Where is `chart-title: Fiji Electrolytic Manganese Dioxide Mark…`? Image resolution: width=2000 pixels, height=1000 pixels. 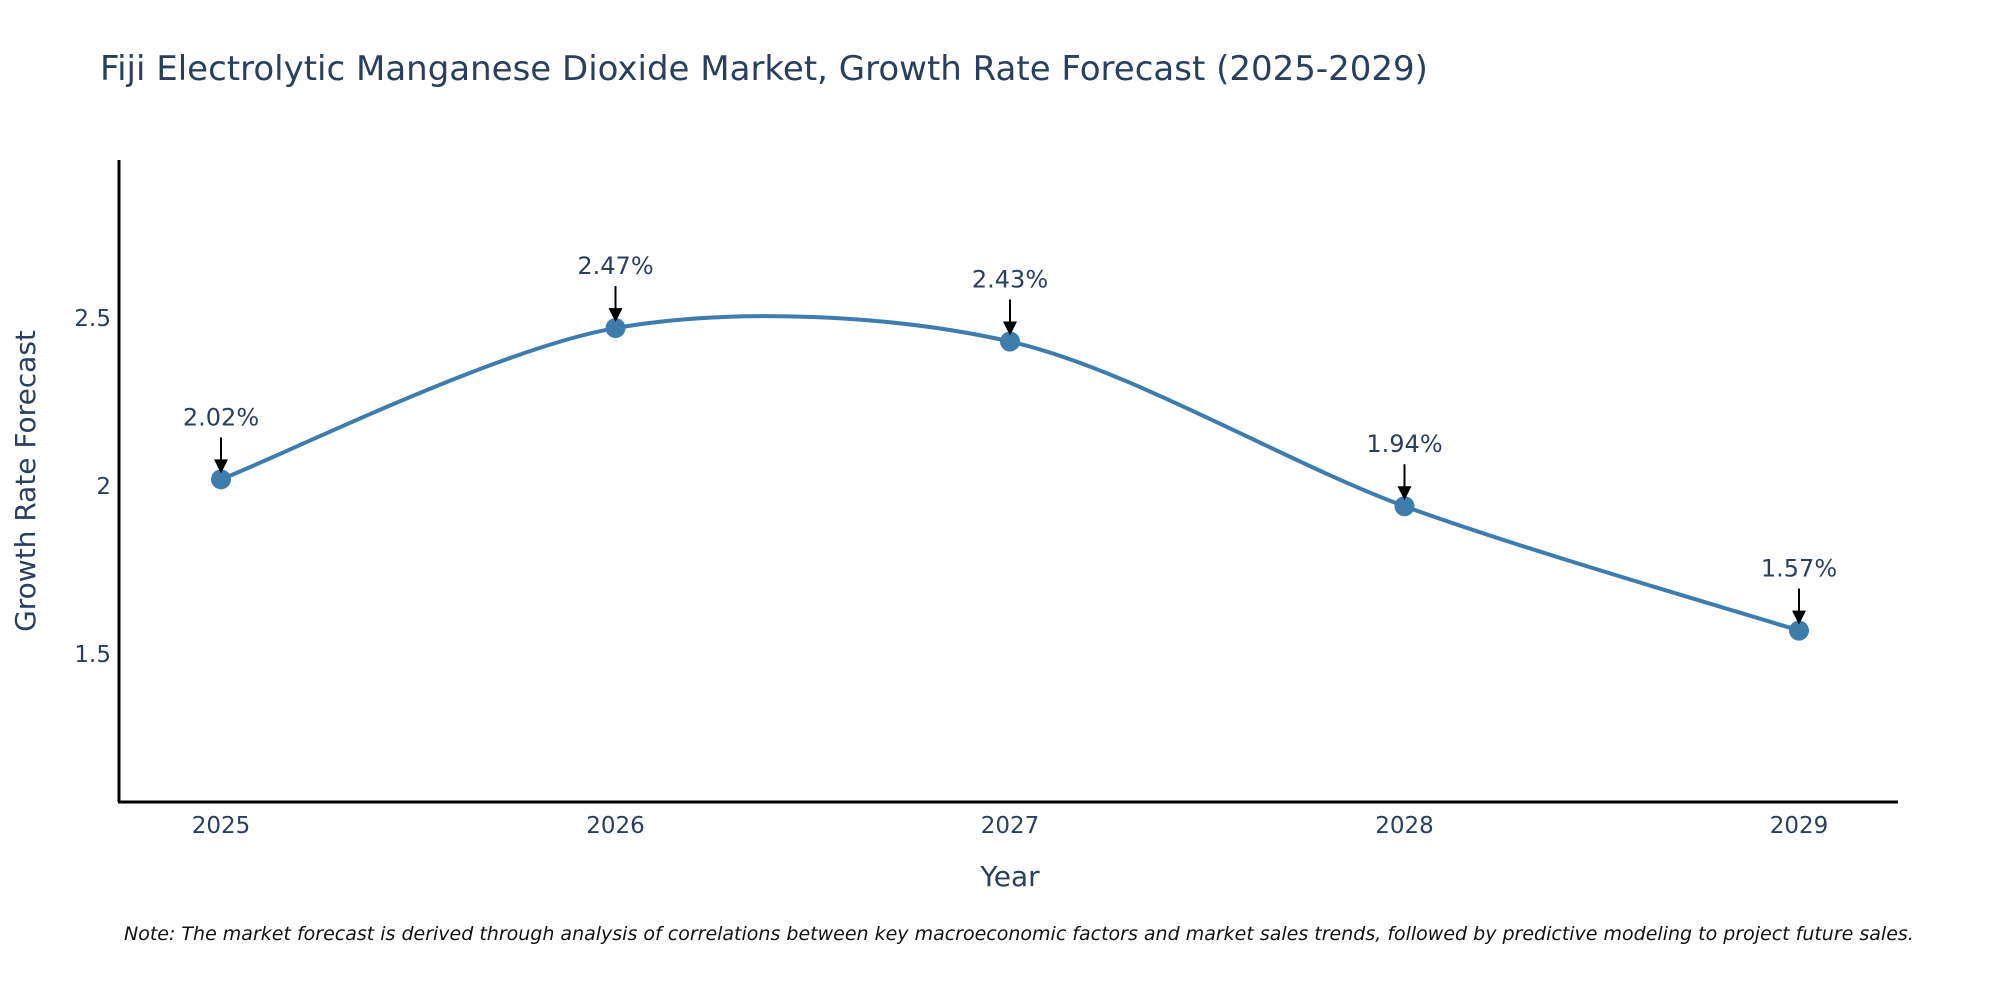 chart-title: Fiji Electrolytic Manganese Dioxide Mark… is located at coordinates (764, 69).